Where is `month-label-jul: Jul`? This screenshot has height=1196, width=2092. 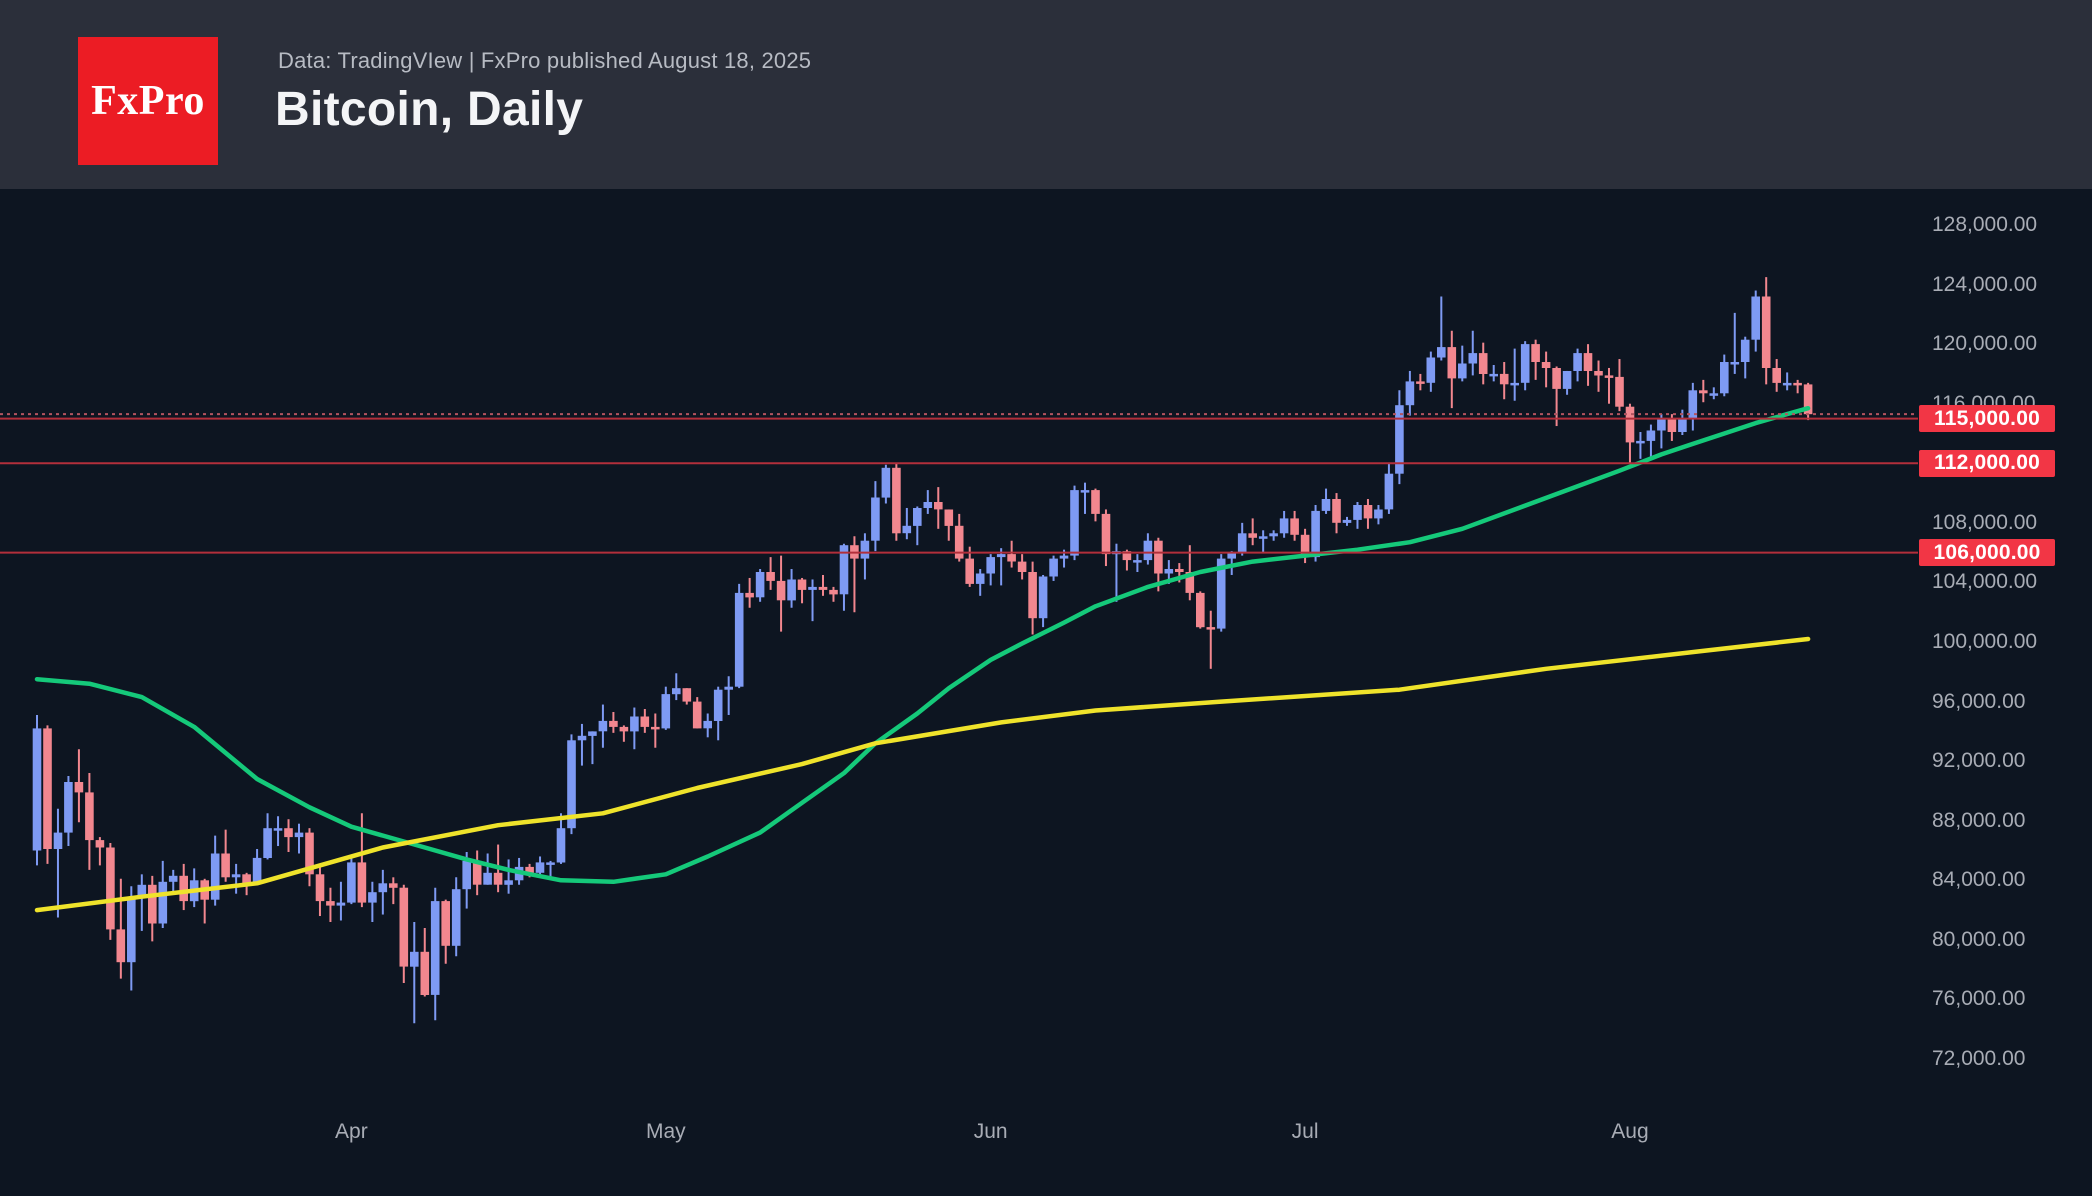 month-label-jul: Jul is located at coordinates (1305, 1131).